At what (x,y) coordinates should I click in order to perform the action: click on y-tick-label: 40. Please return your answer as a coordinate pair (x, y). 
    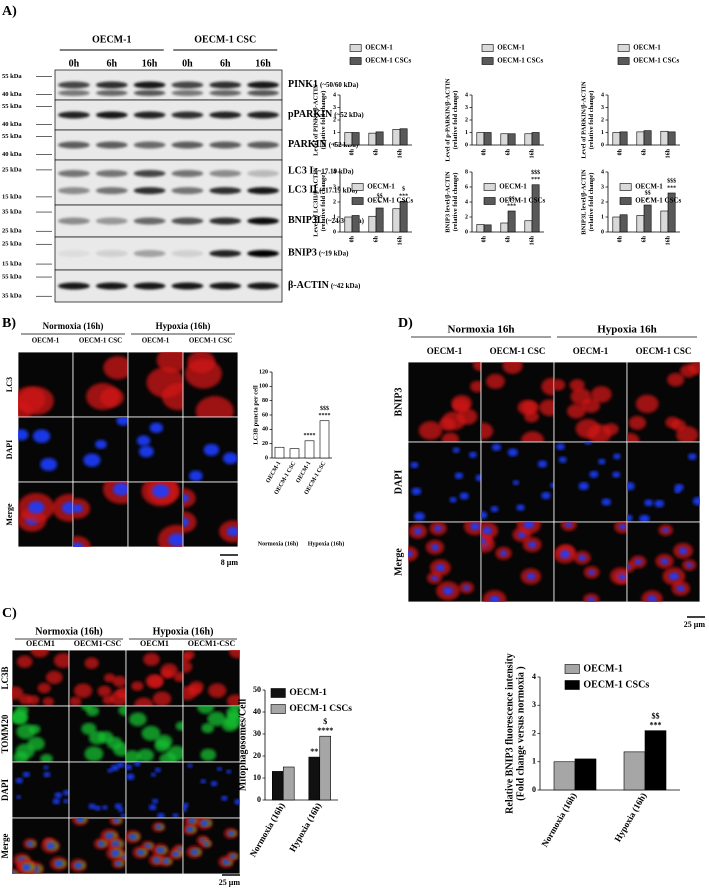
    Looking at the image, I should click on (265, 430).